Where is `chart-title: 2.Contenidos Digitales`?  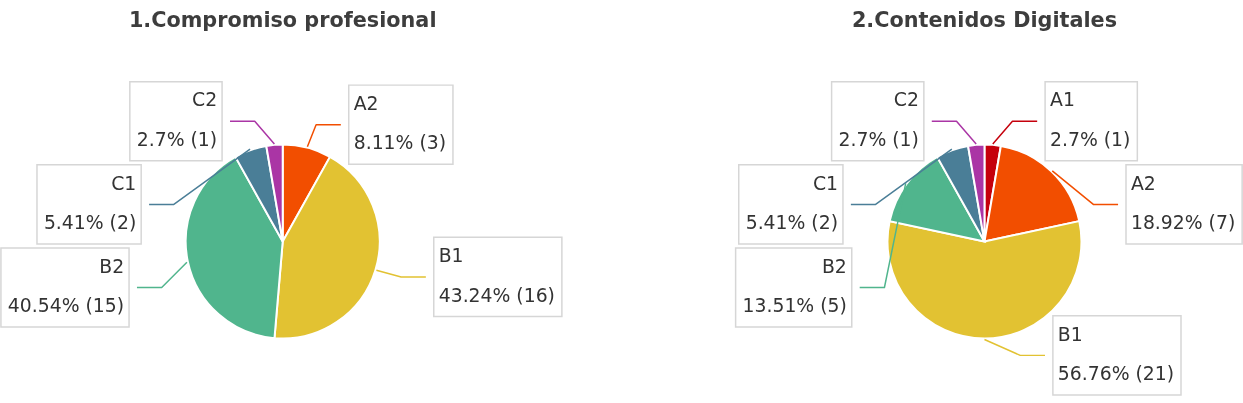 chart-title: 2.Contenidos Digitales is located at coordinates (984, 19).